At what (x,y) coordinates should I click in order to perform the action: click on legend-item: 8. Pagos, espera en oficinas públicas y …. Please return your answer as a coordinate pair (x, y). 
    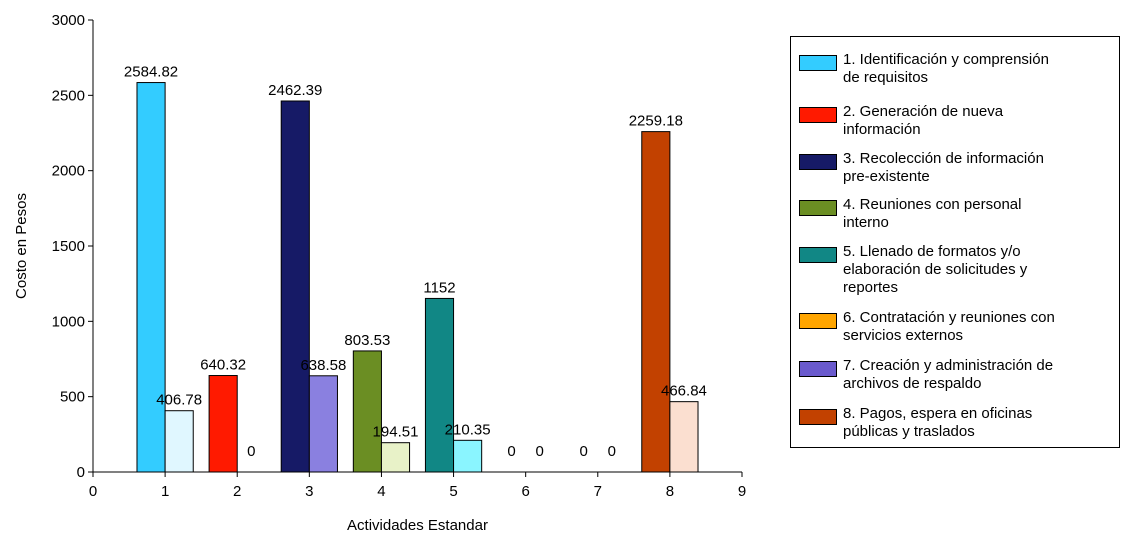
    Looking at the image, I should click on (957, 423).